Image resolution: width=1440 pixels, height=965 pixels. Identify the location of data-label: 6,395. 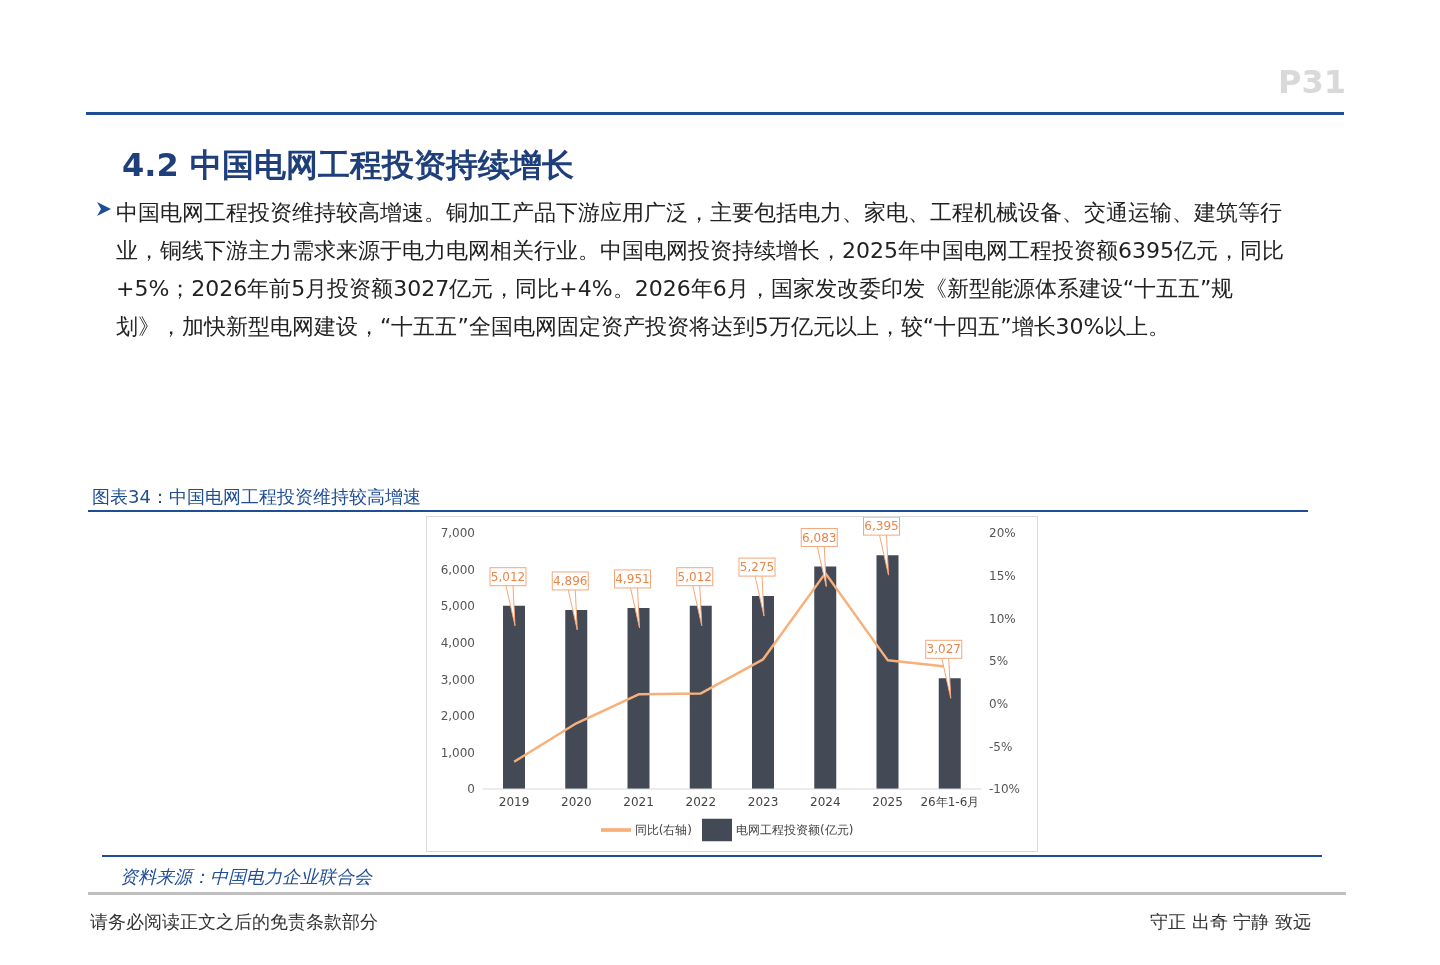
(881, 526).